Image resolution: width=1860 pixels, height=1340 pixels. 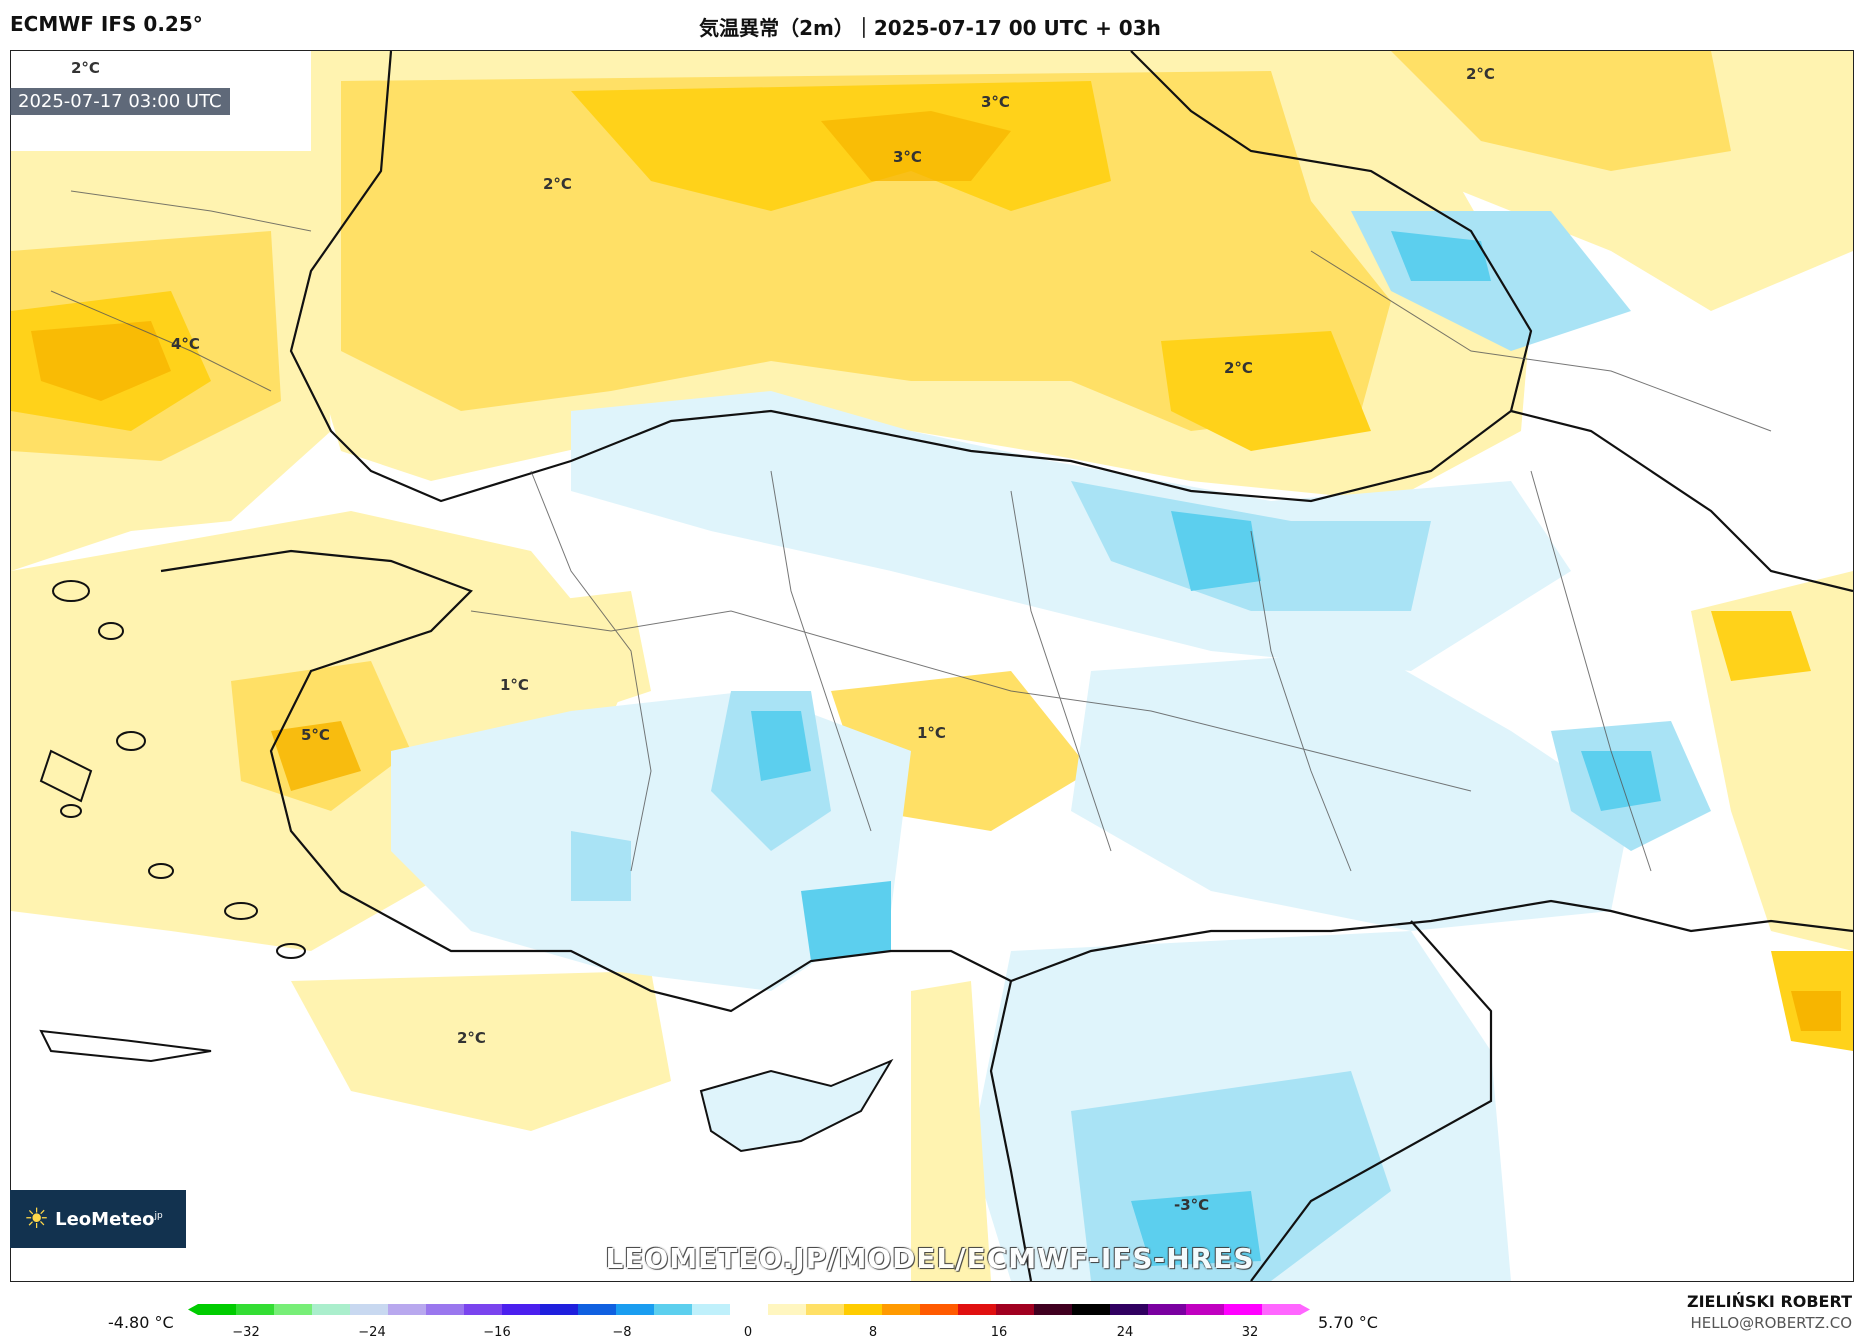 I want to click on legend-tick: −8, so click(x=622, y=1332).